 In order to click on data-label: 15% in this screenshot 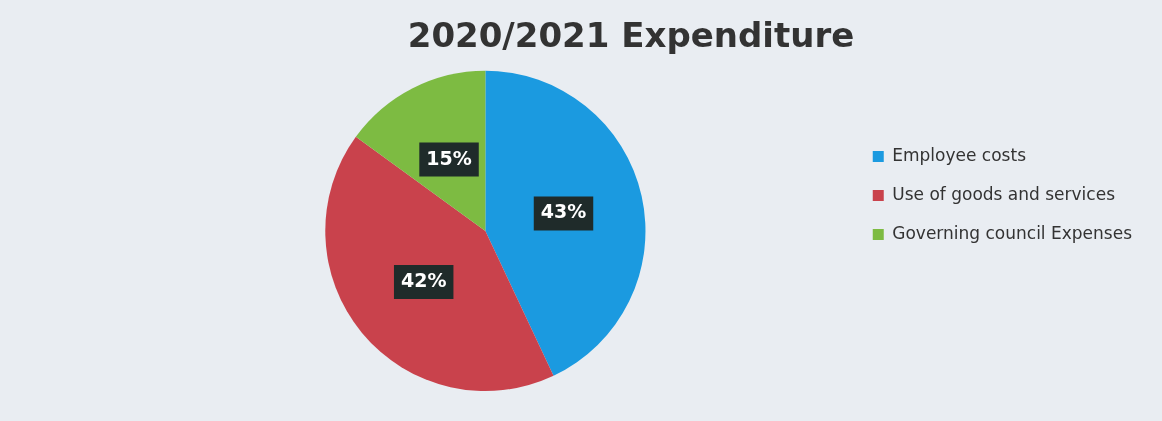, I will do `click(449, 157)`.